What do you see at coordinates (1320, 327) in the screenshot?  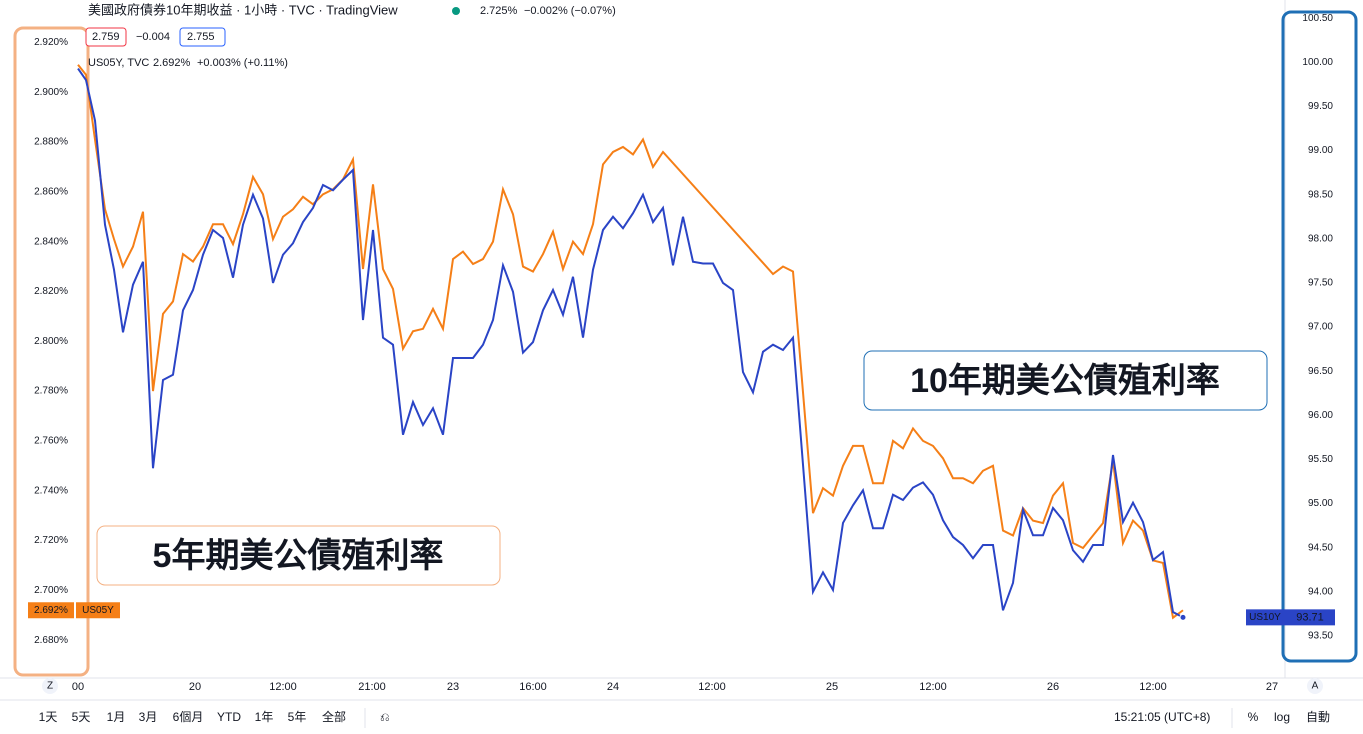 I see `y2-tick-label: 97.00` at bounding box center [1320, 327].